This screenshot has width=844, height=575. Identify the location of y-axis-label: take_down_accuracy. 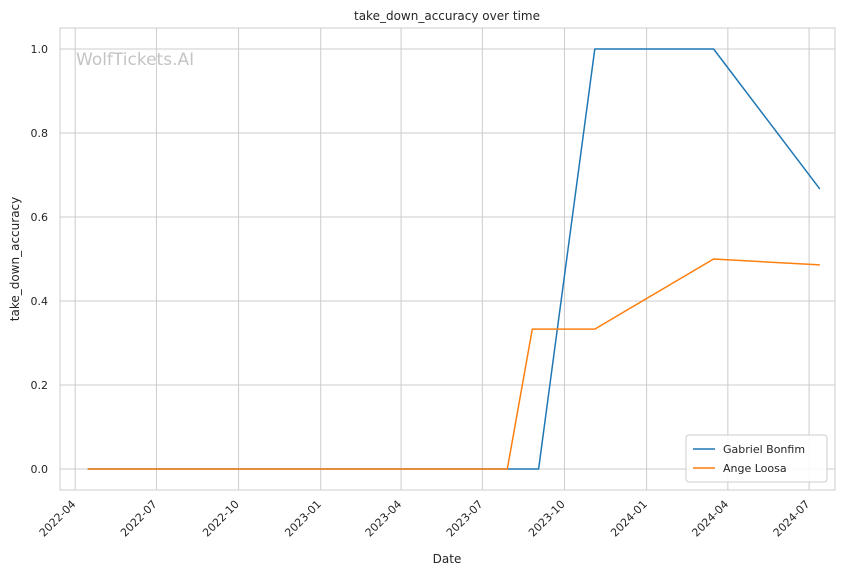
(15, 259).